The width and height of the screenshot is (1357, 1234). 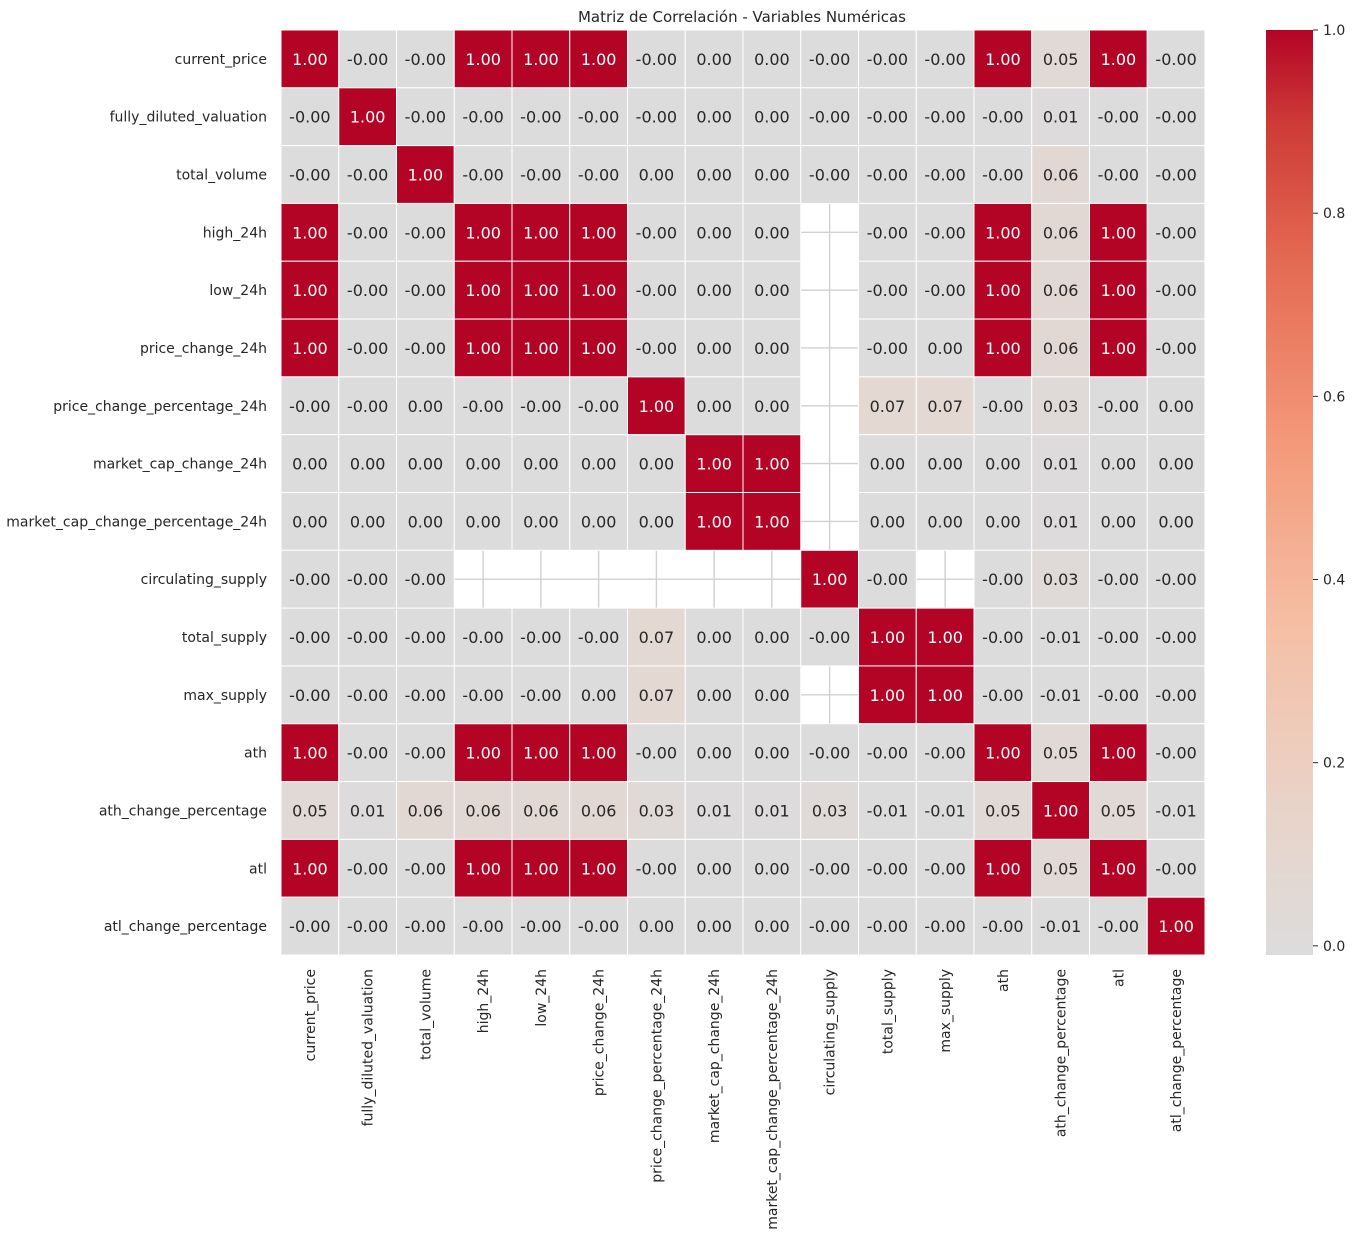 What do you see at coordinates (221, 60) in the screenshot?
I see `y-tick-label: current_price` at bounding box center [221, 60].